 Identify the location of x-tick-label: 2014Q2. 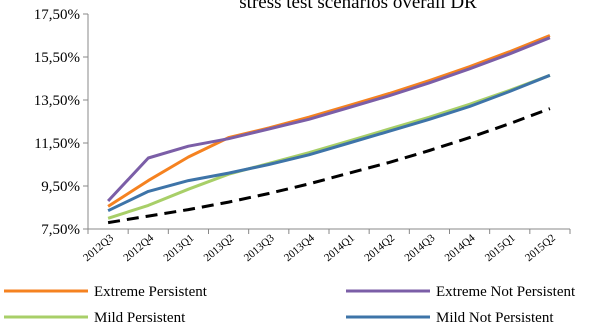
(379, 248).